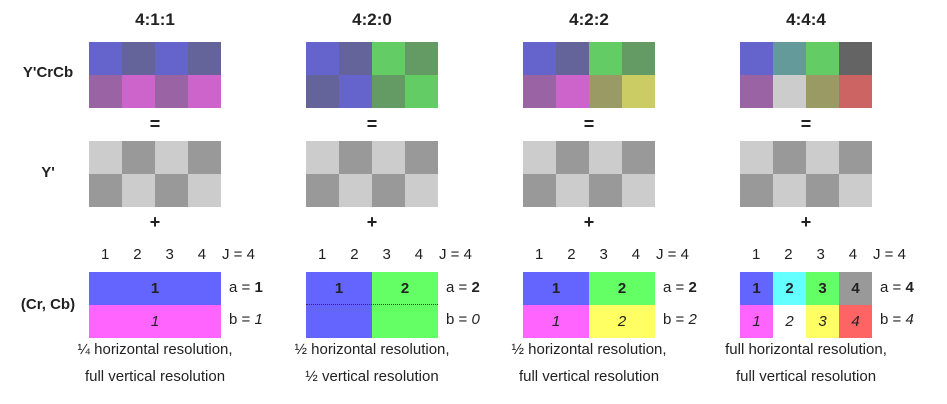 This screenshot has width=947, height=404. I want to click on chroma-sample, so click(339, 305).